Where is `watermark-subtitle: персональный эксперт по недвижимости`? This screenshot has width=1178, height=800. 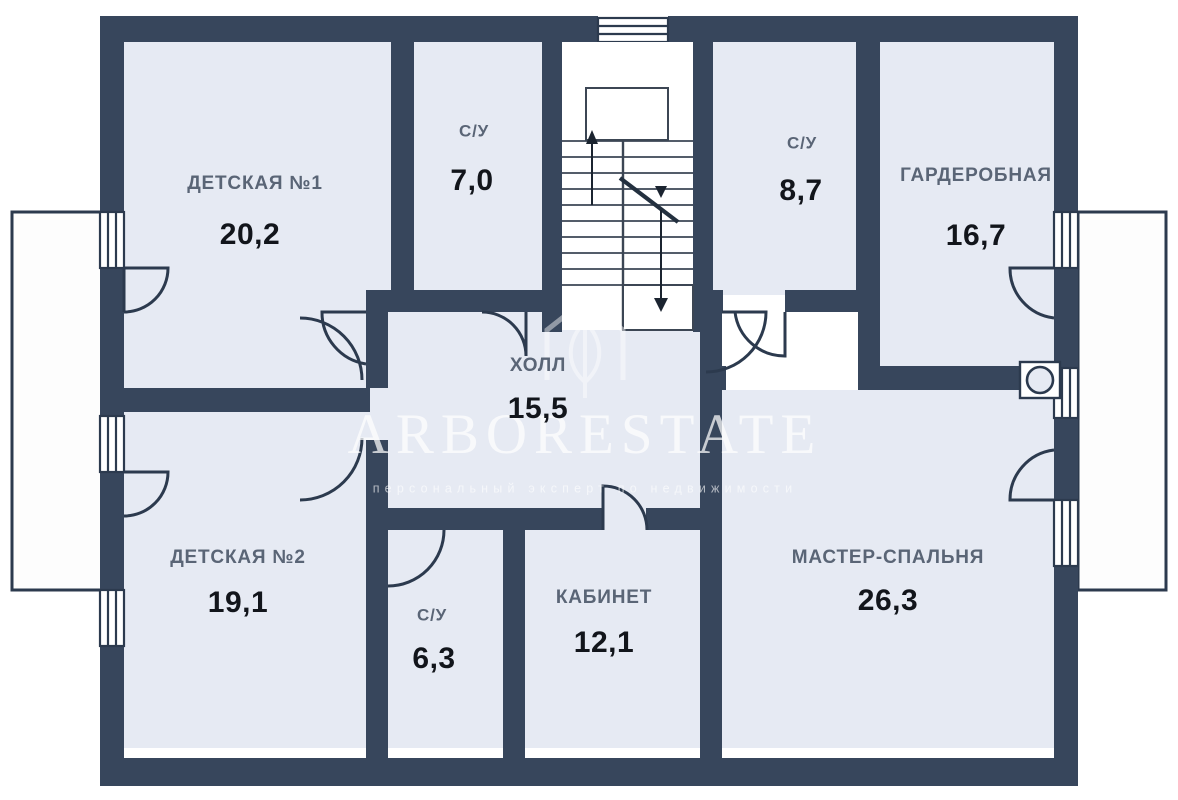 watermark-subtitle: персональный эксперт по недвижимости is located at coordinates (585, 488).